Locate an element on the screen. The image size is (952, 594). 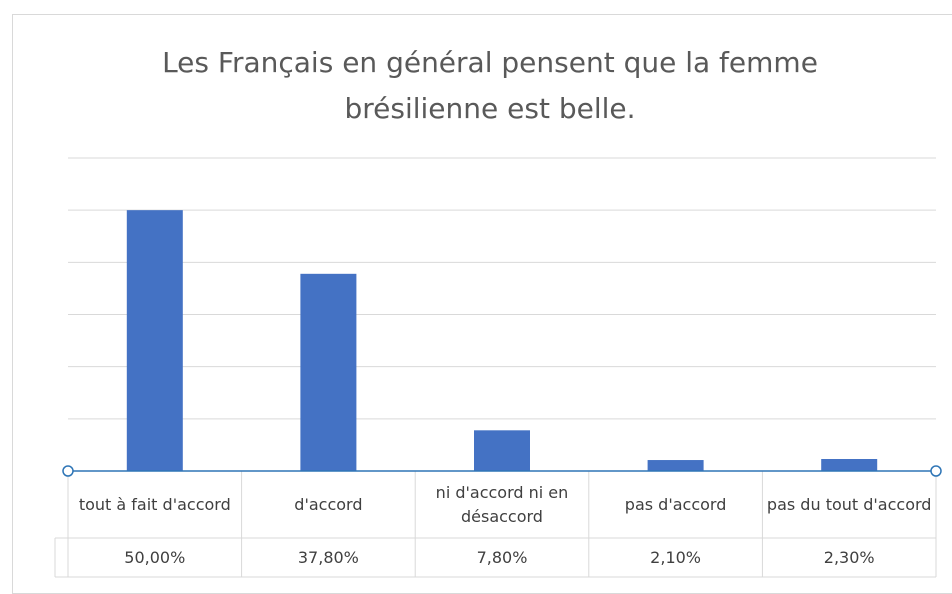
value-label: 2,10% is located at coordinates (675, 557).